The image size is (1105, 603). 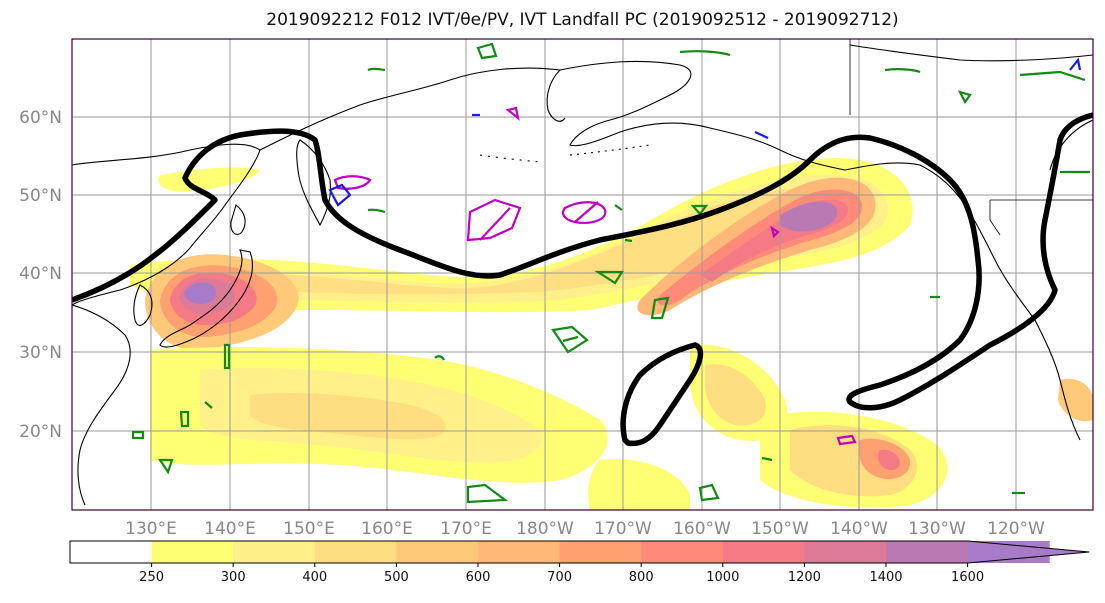 I want to click on colorbar-extend-arrow, so click(x=1028, y=552).